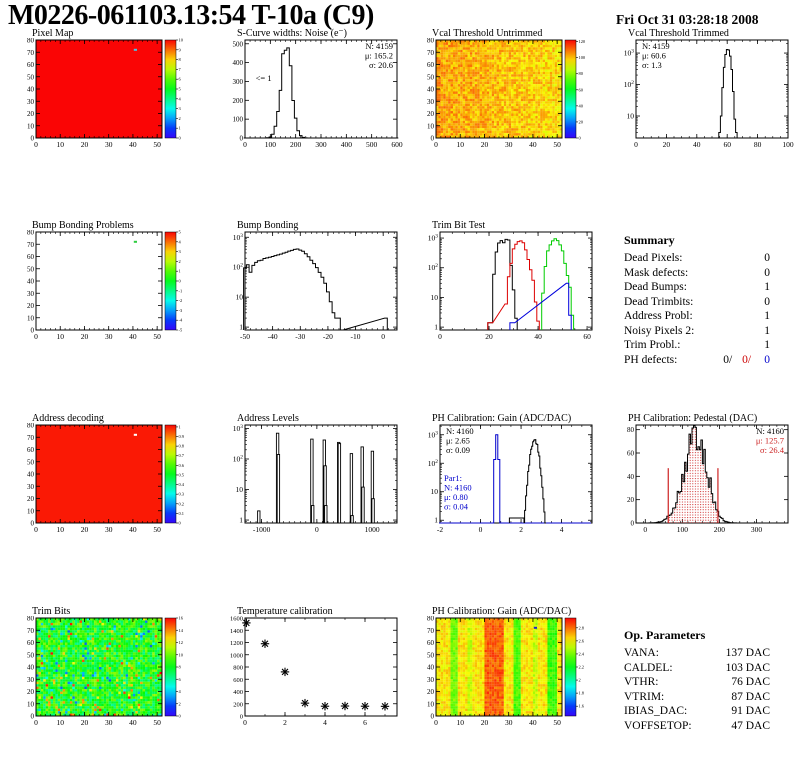 Image resolution: width=796 pixels, height=772 pixels. Describe the element at coordinates (697, 668) in the screenshot. I see `op-parameter-row: CALDEL: 103 DAC` at that location.